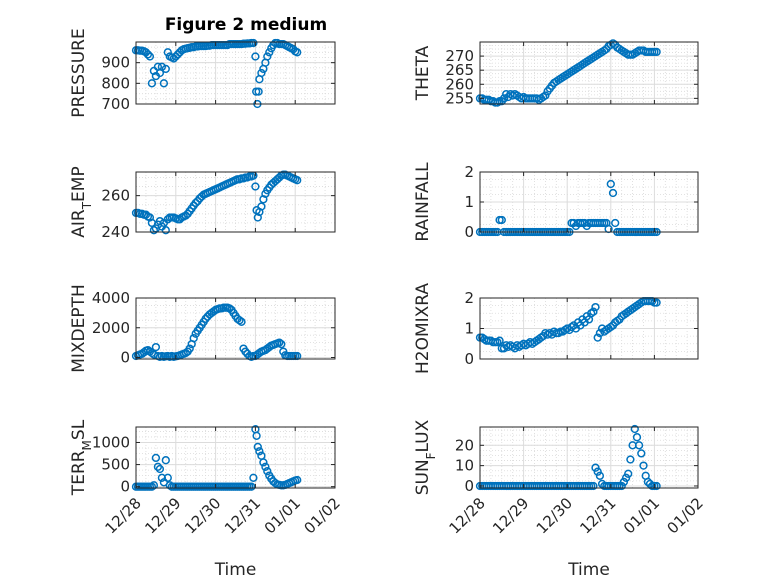  I want to click on y-axis-label-main: RAINFALL, so click(423, 202).